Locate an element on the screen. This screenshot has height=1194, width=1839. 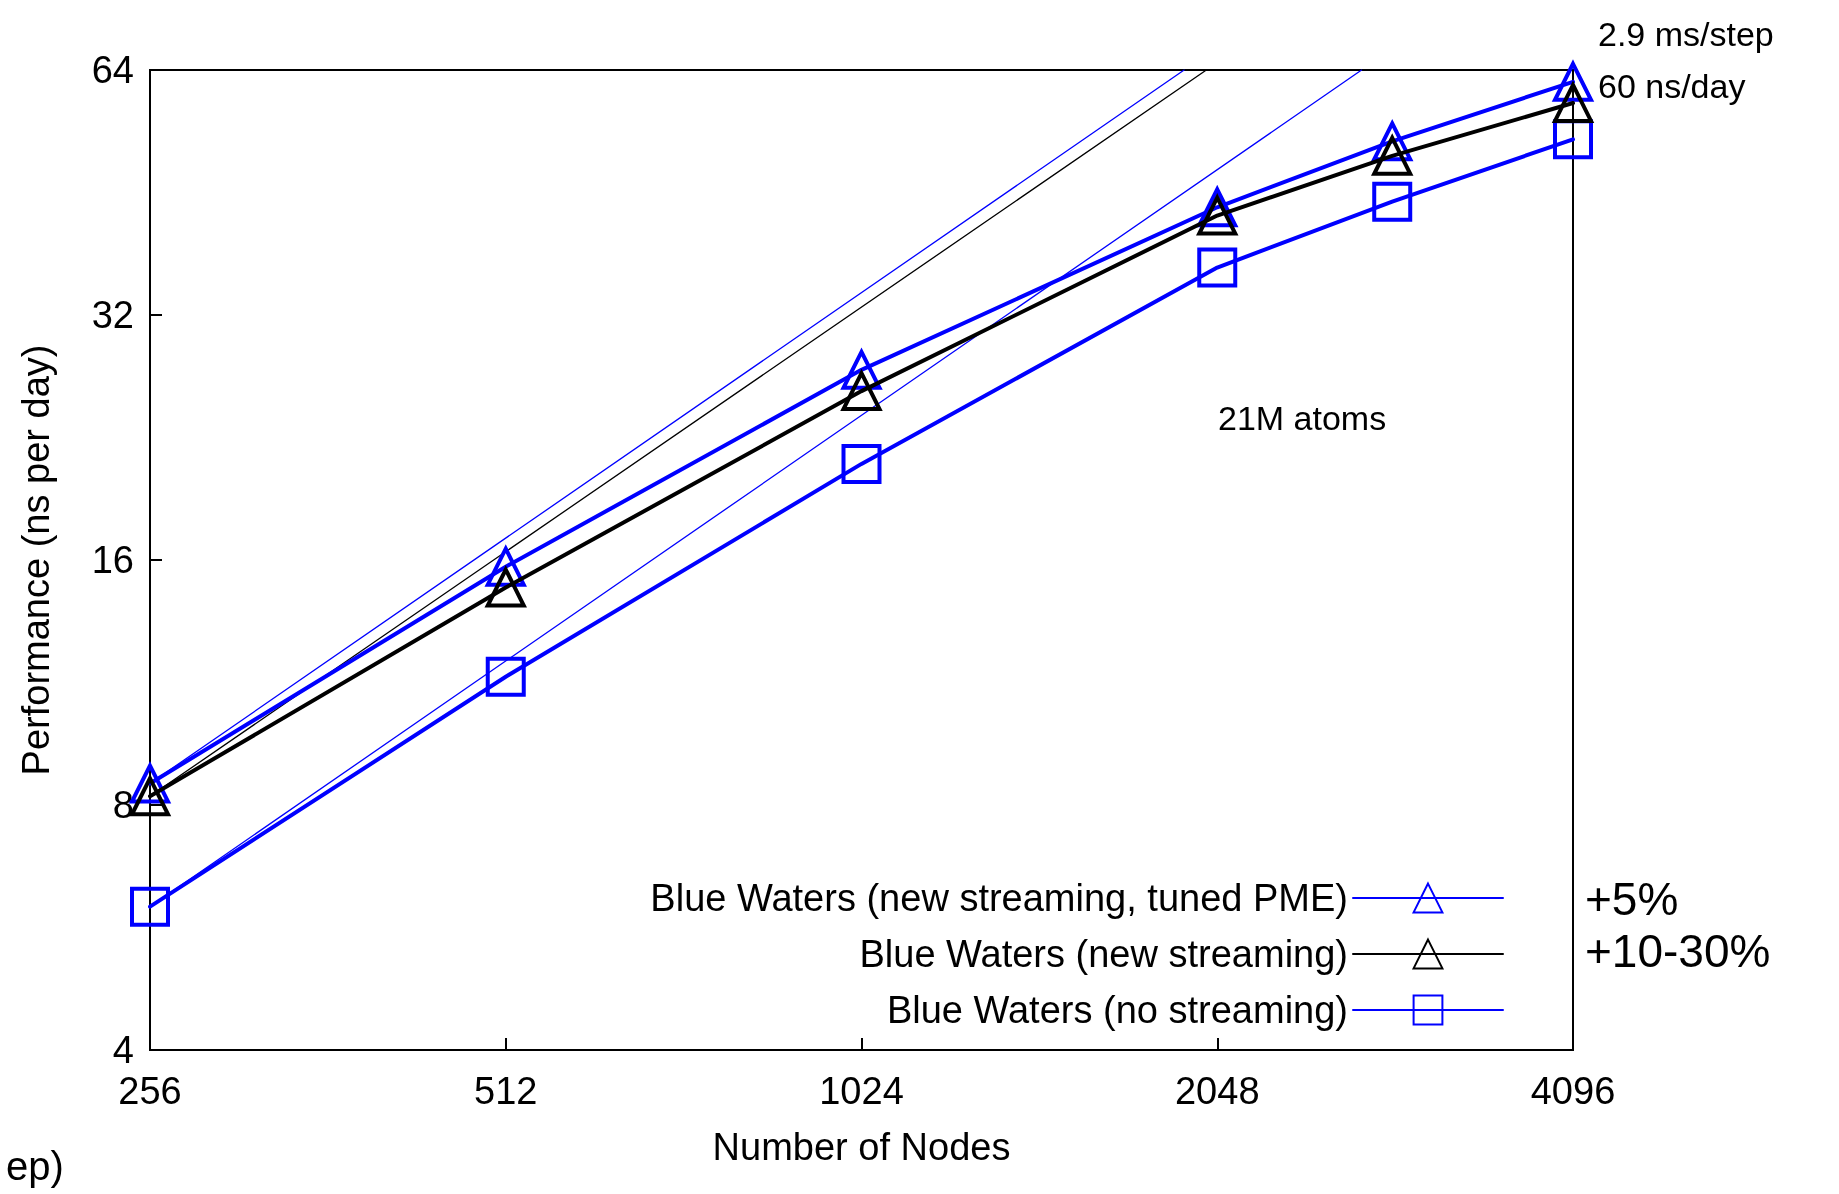
y-axis-title: Performance (ns per day) is located at coordinates (36, 560).